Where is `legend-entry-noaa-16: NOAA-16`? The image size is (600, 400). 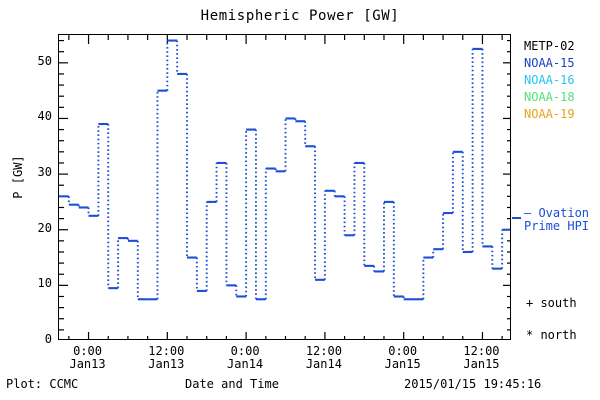 legend-entry-noaa-16: NOAA-16 is located at coordinates (549, 80).